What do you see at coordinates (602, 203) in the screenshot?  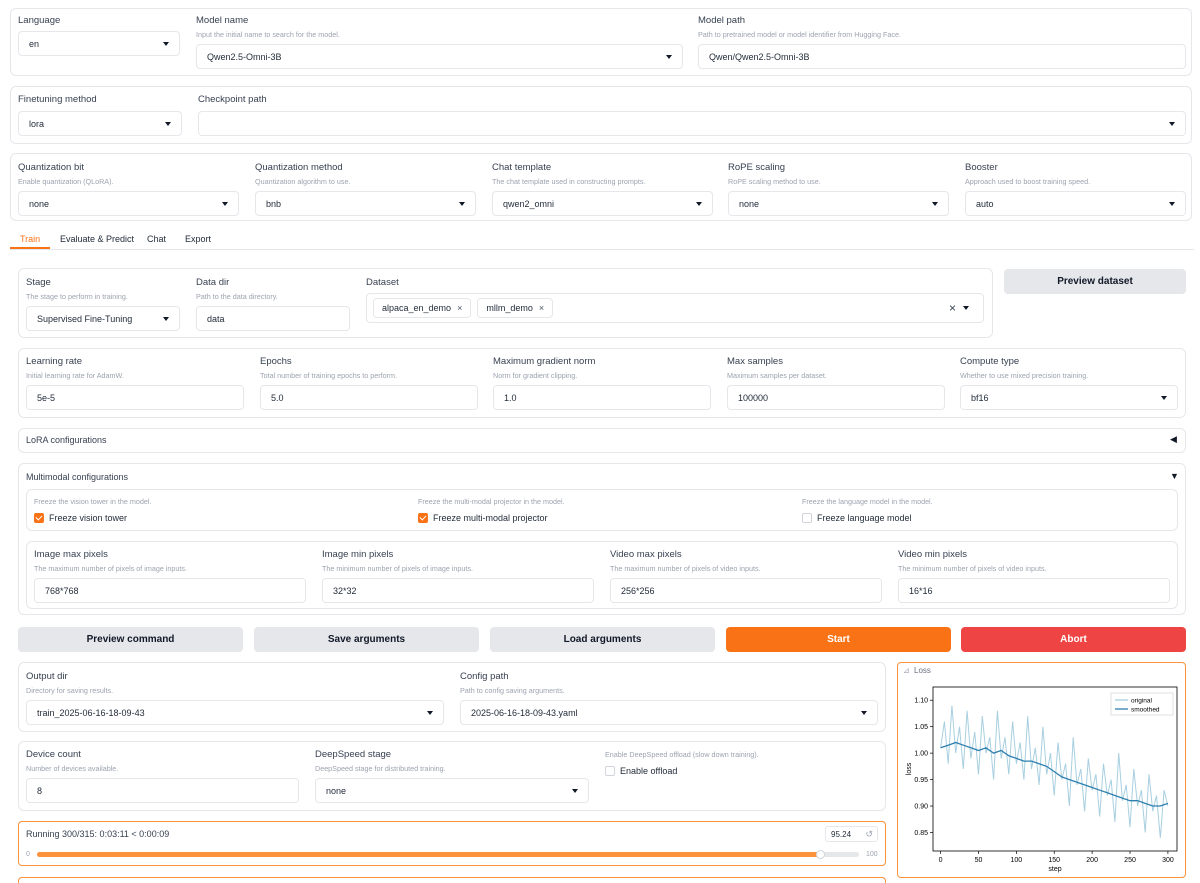 I see `chat-template-dropdown: qwen2_omni` at bounding box center [602, 203].